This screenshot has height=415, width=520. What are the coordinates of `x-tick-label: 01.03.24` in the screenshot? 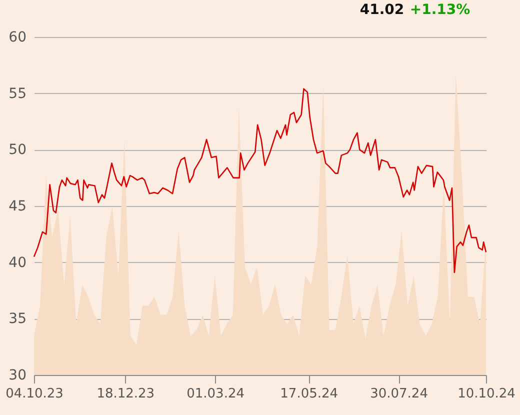 It's located at (215, 394).